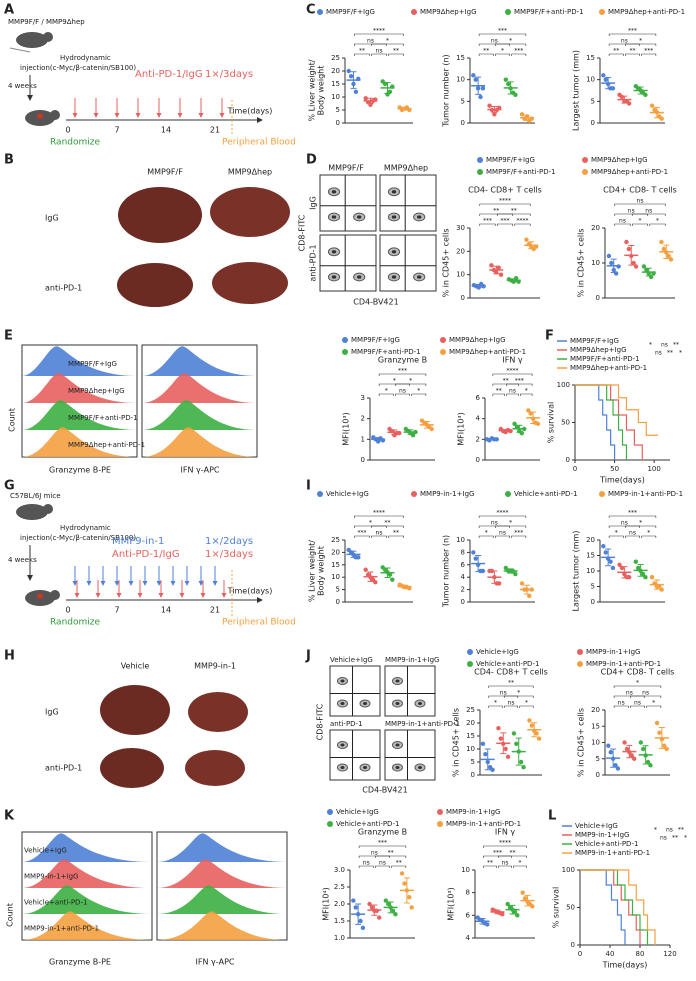 The height and width of the screenshot is (981, 696). Describe the element at coordinates (460, 80) in the screenshot. I see `y-tick-label: 10` at that location.